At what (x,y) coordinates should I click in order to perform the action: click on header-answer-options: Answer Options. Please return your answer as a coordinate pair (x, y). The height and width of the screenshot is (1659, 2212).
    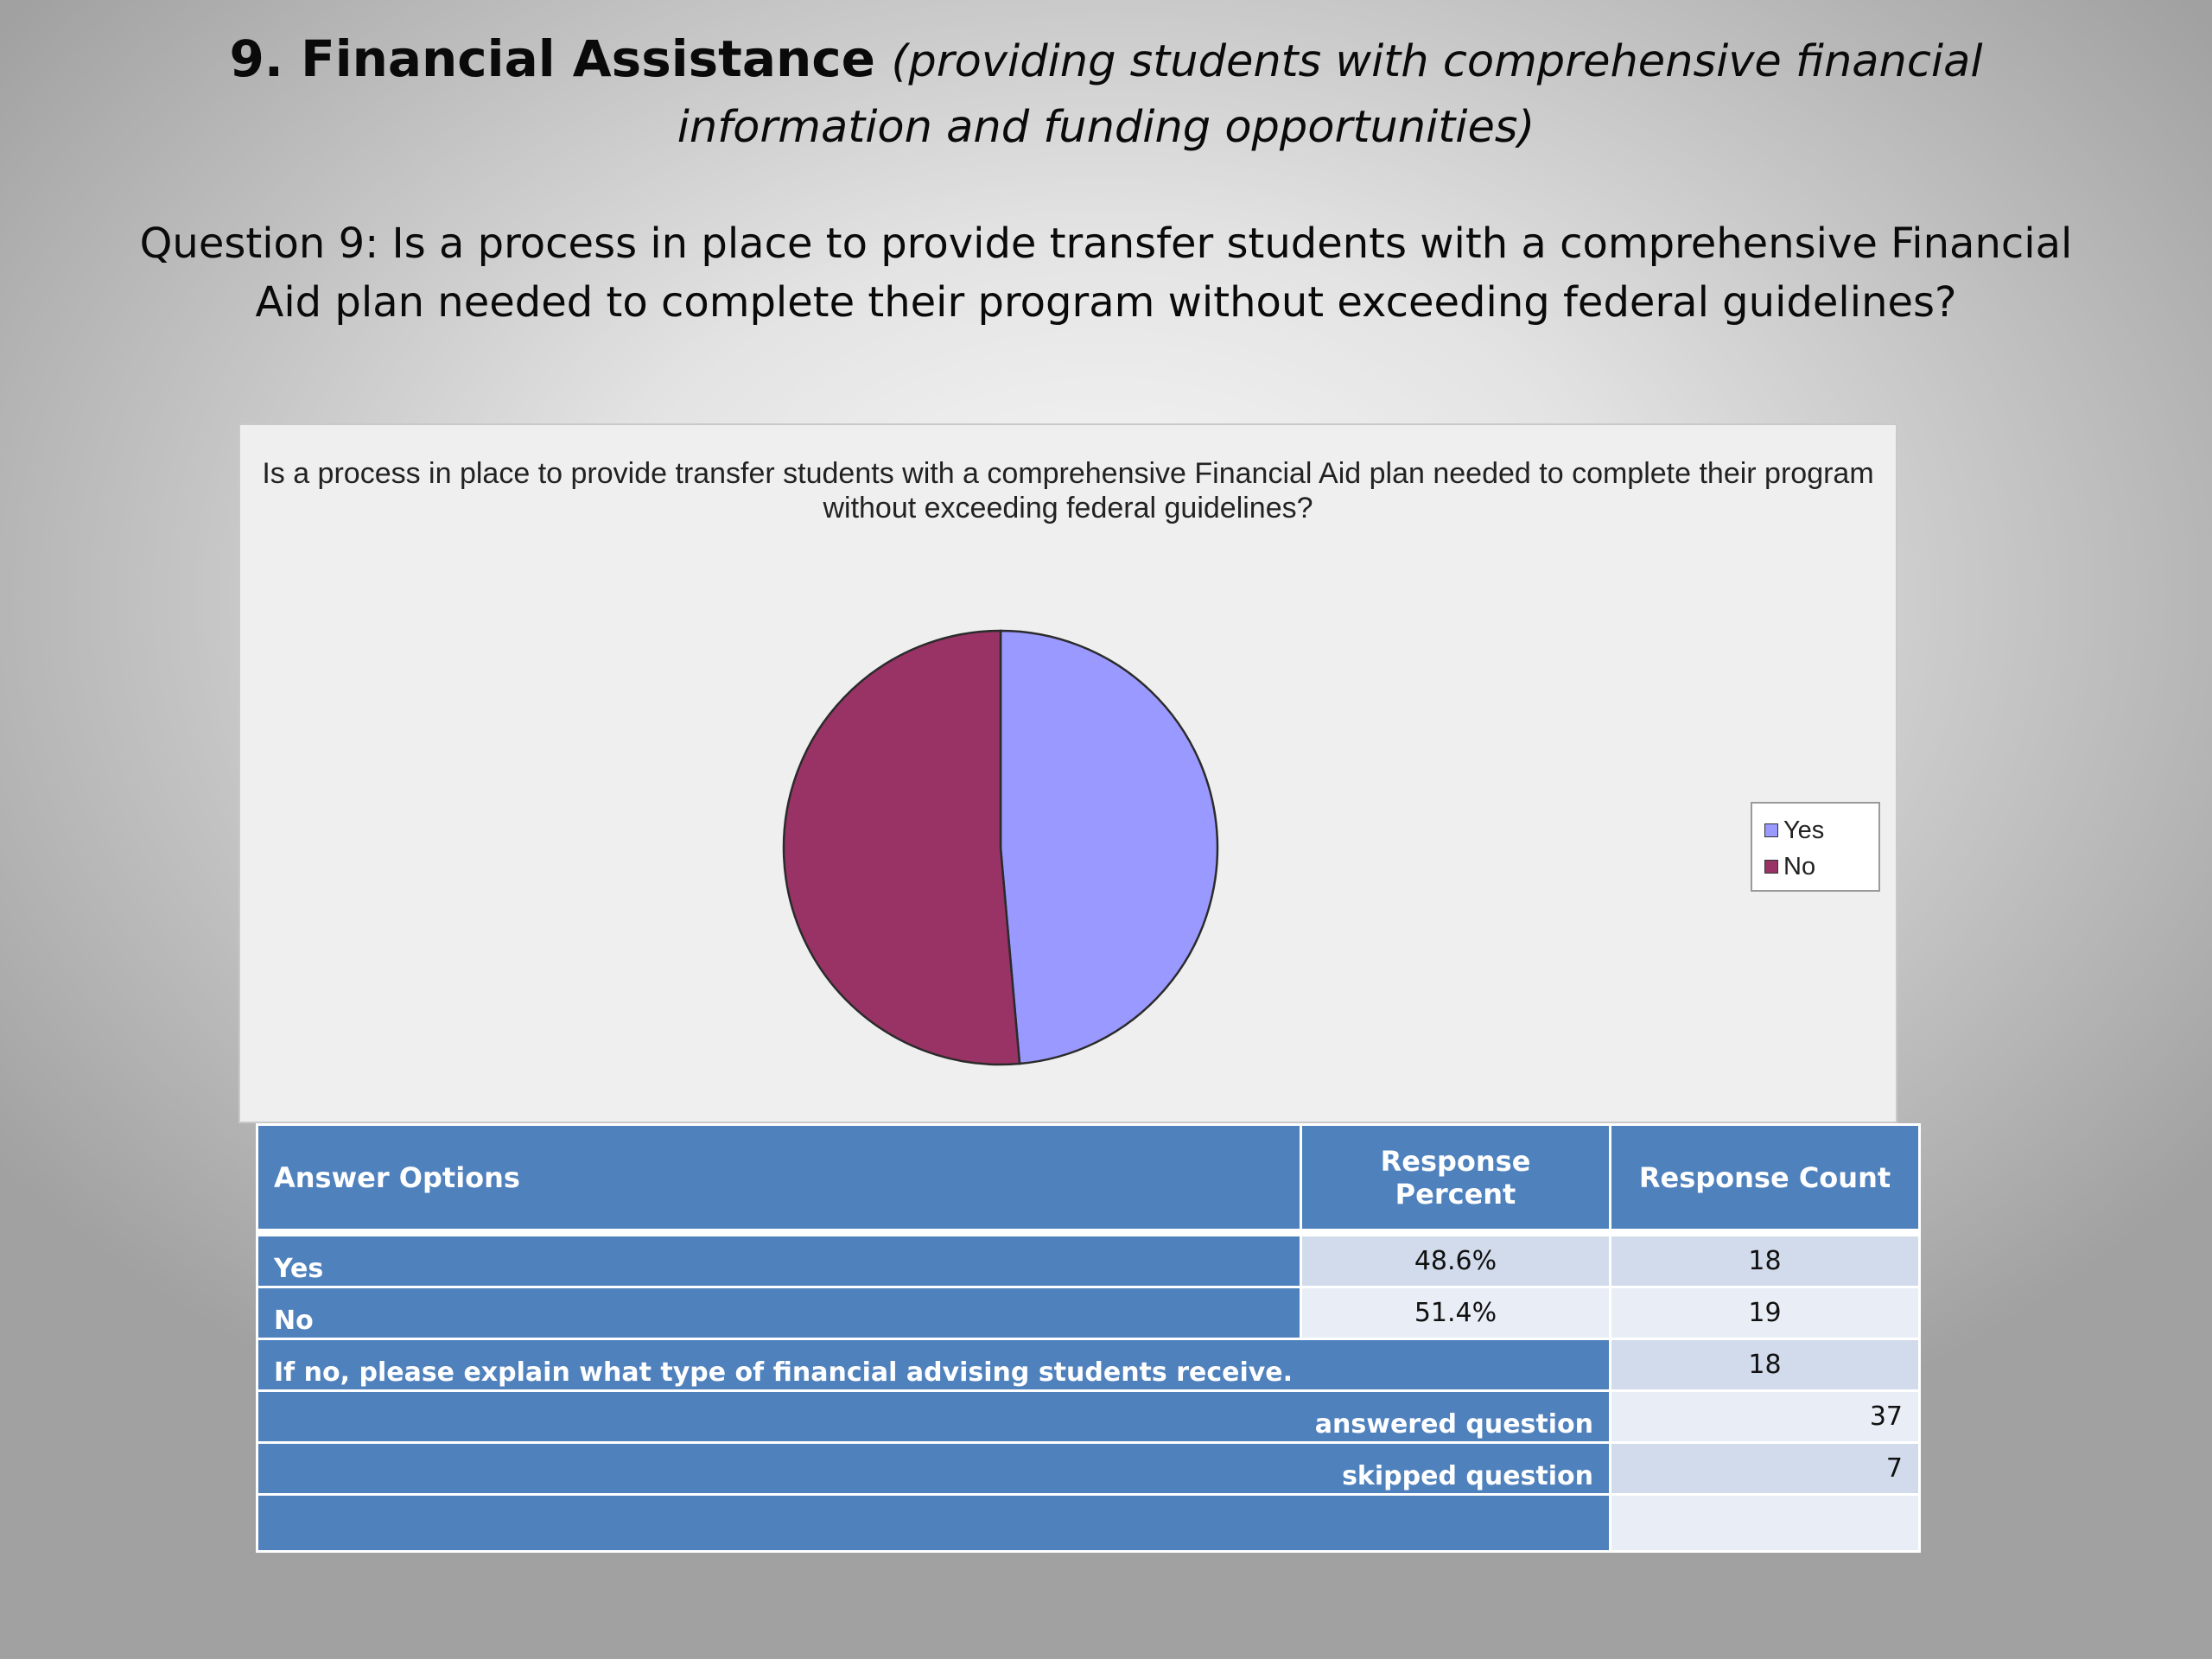
    Looking at the image, I should click on (779, 1177).